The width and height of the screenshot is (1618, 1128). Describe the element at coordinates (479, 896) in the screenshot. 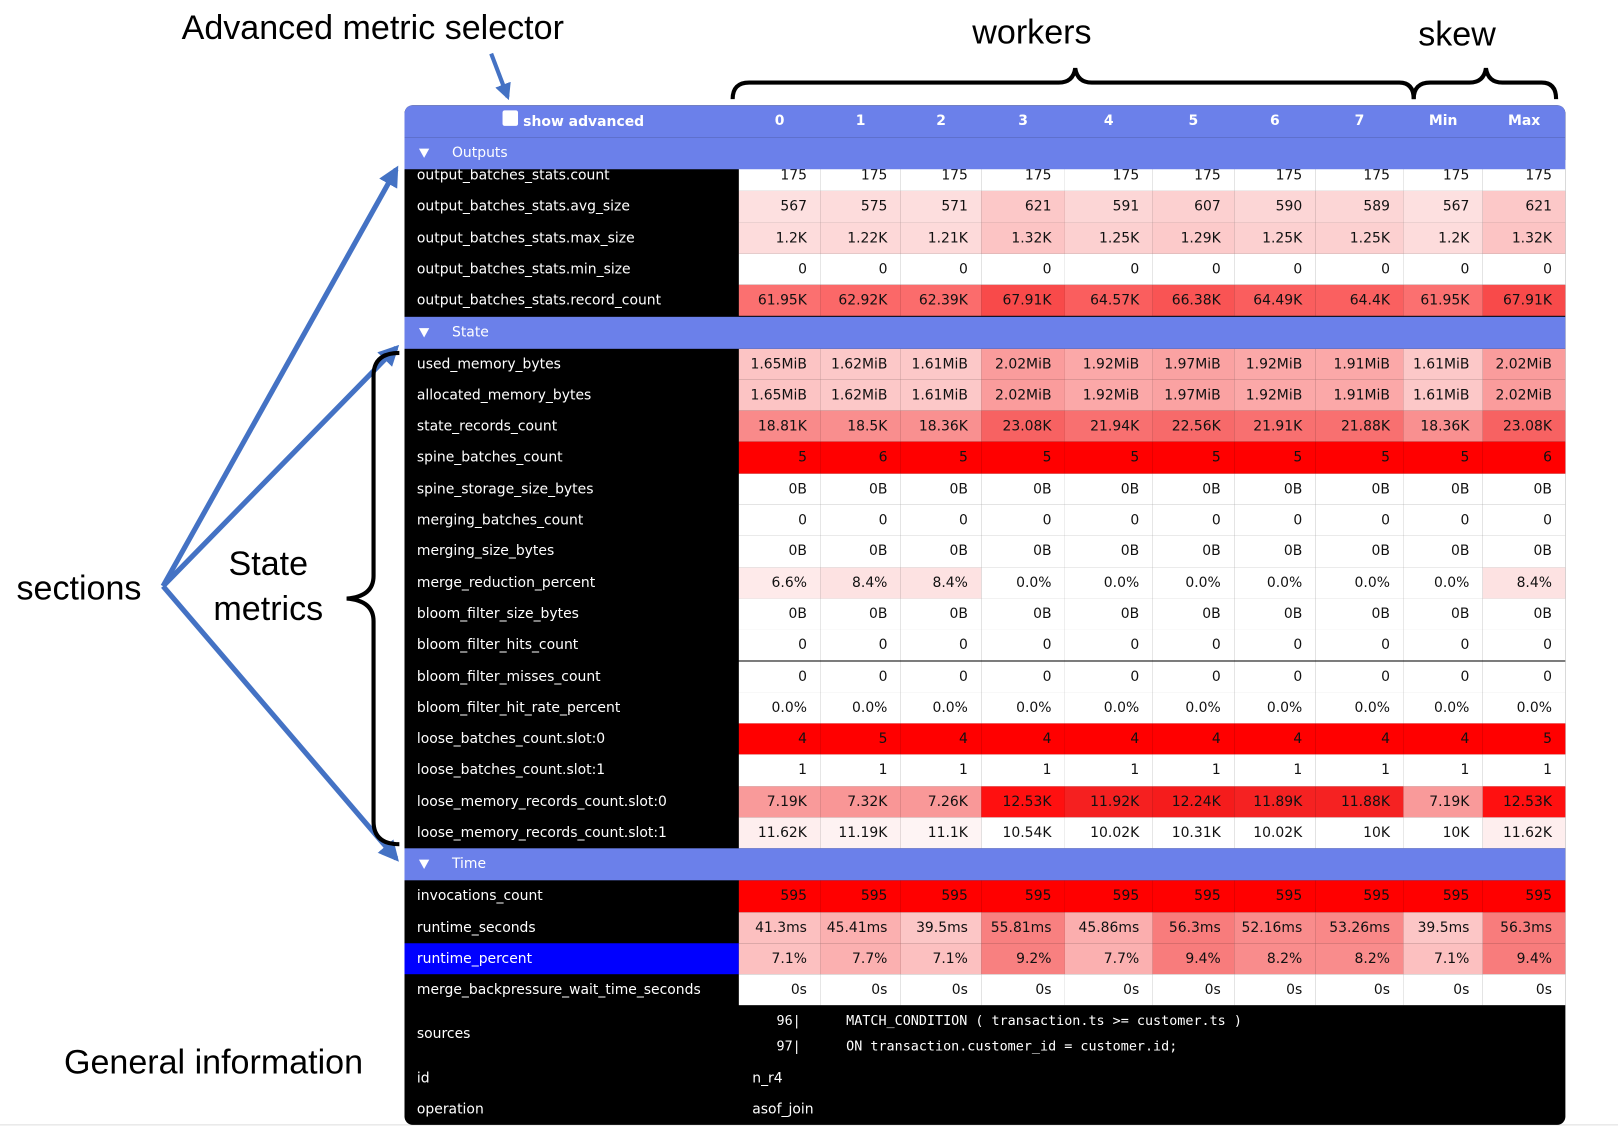

I see `metric-name: invocations_count` at that location.